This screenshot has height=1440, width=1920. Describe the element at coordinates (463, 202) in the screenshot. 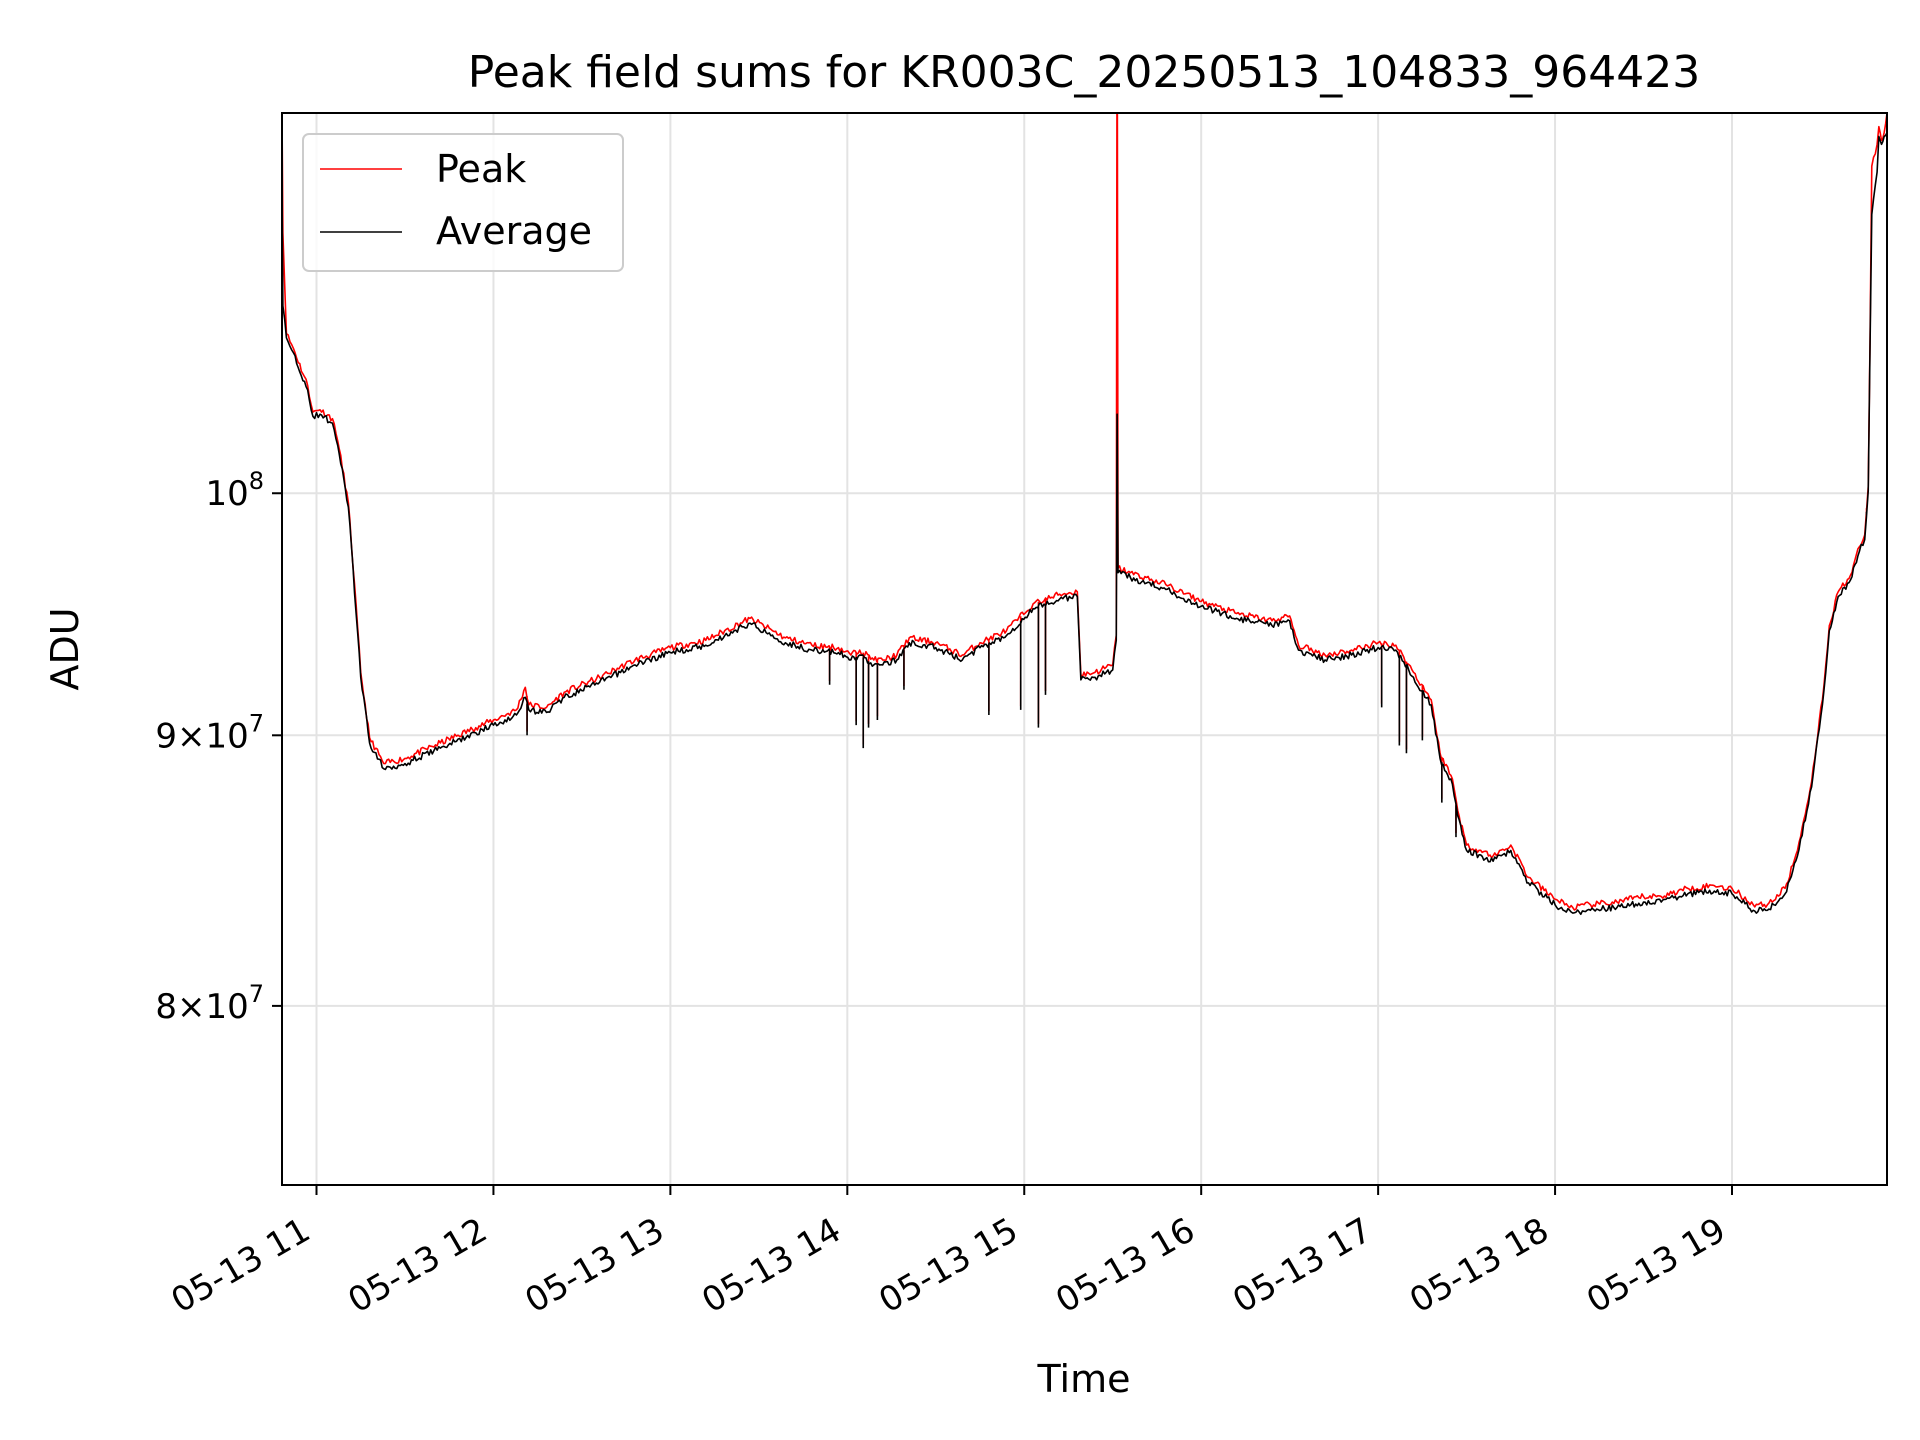

I see `legend: Peak Average` at that location.